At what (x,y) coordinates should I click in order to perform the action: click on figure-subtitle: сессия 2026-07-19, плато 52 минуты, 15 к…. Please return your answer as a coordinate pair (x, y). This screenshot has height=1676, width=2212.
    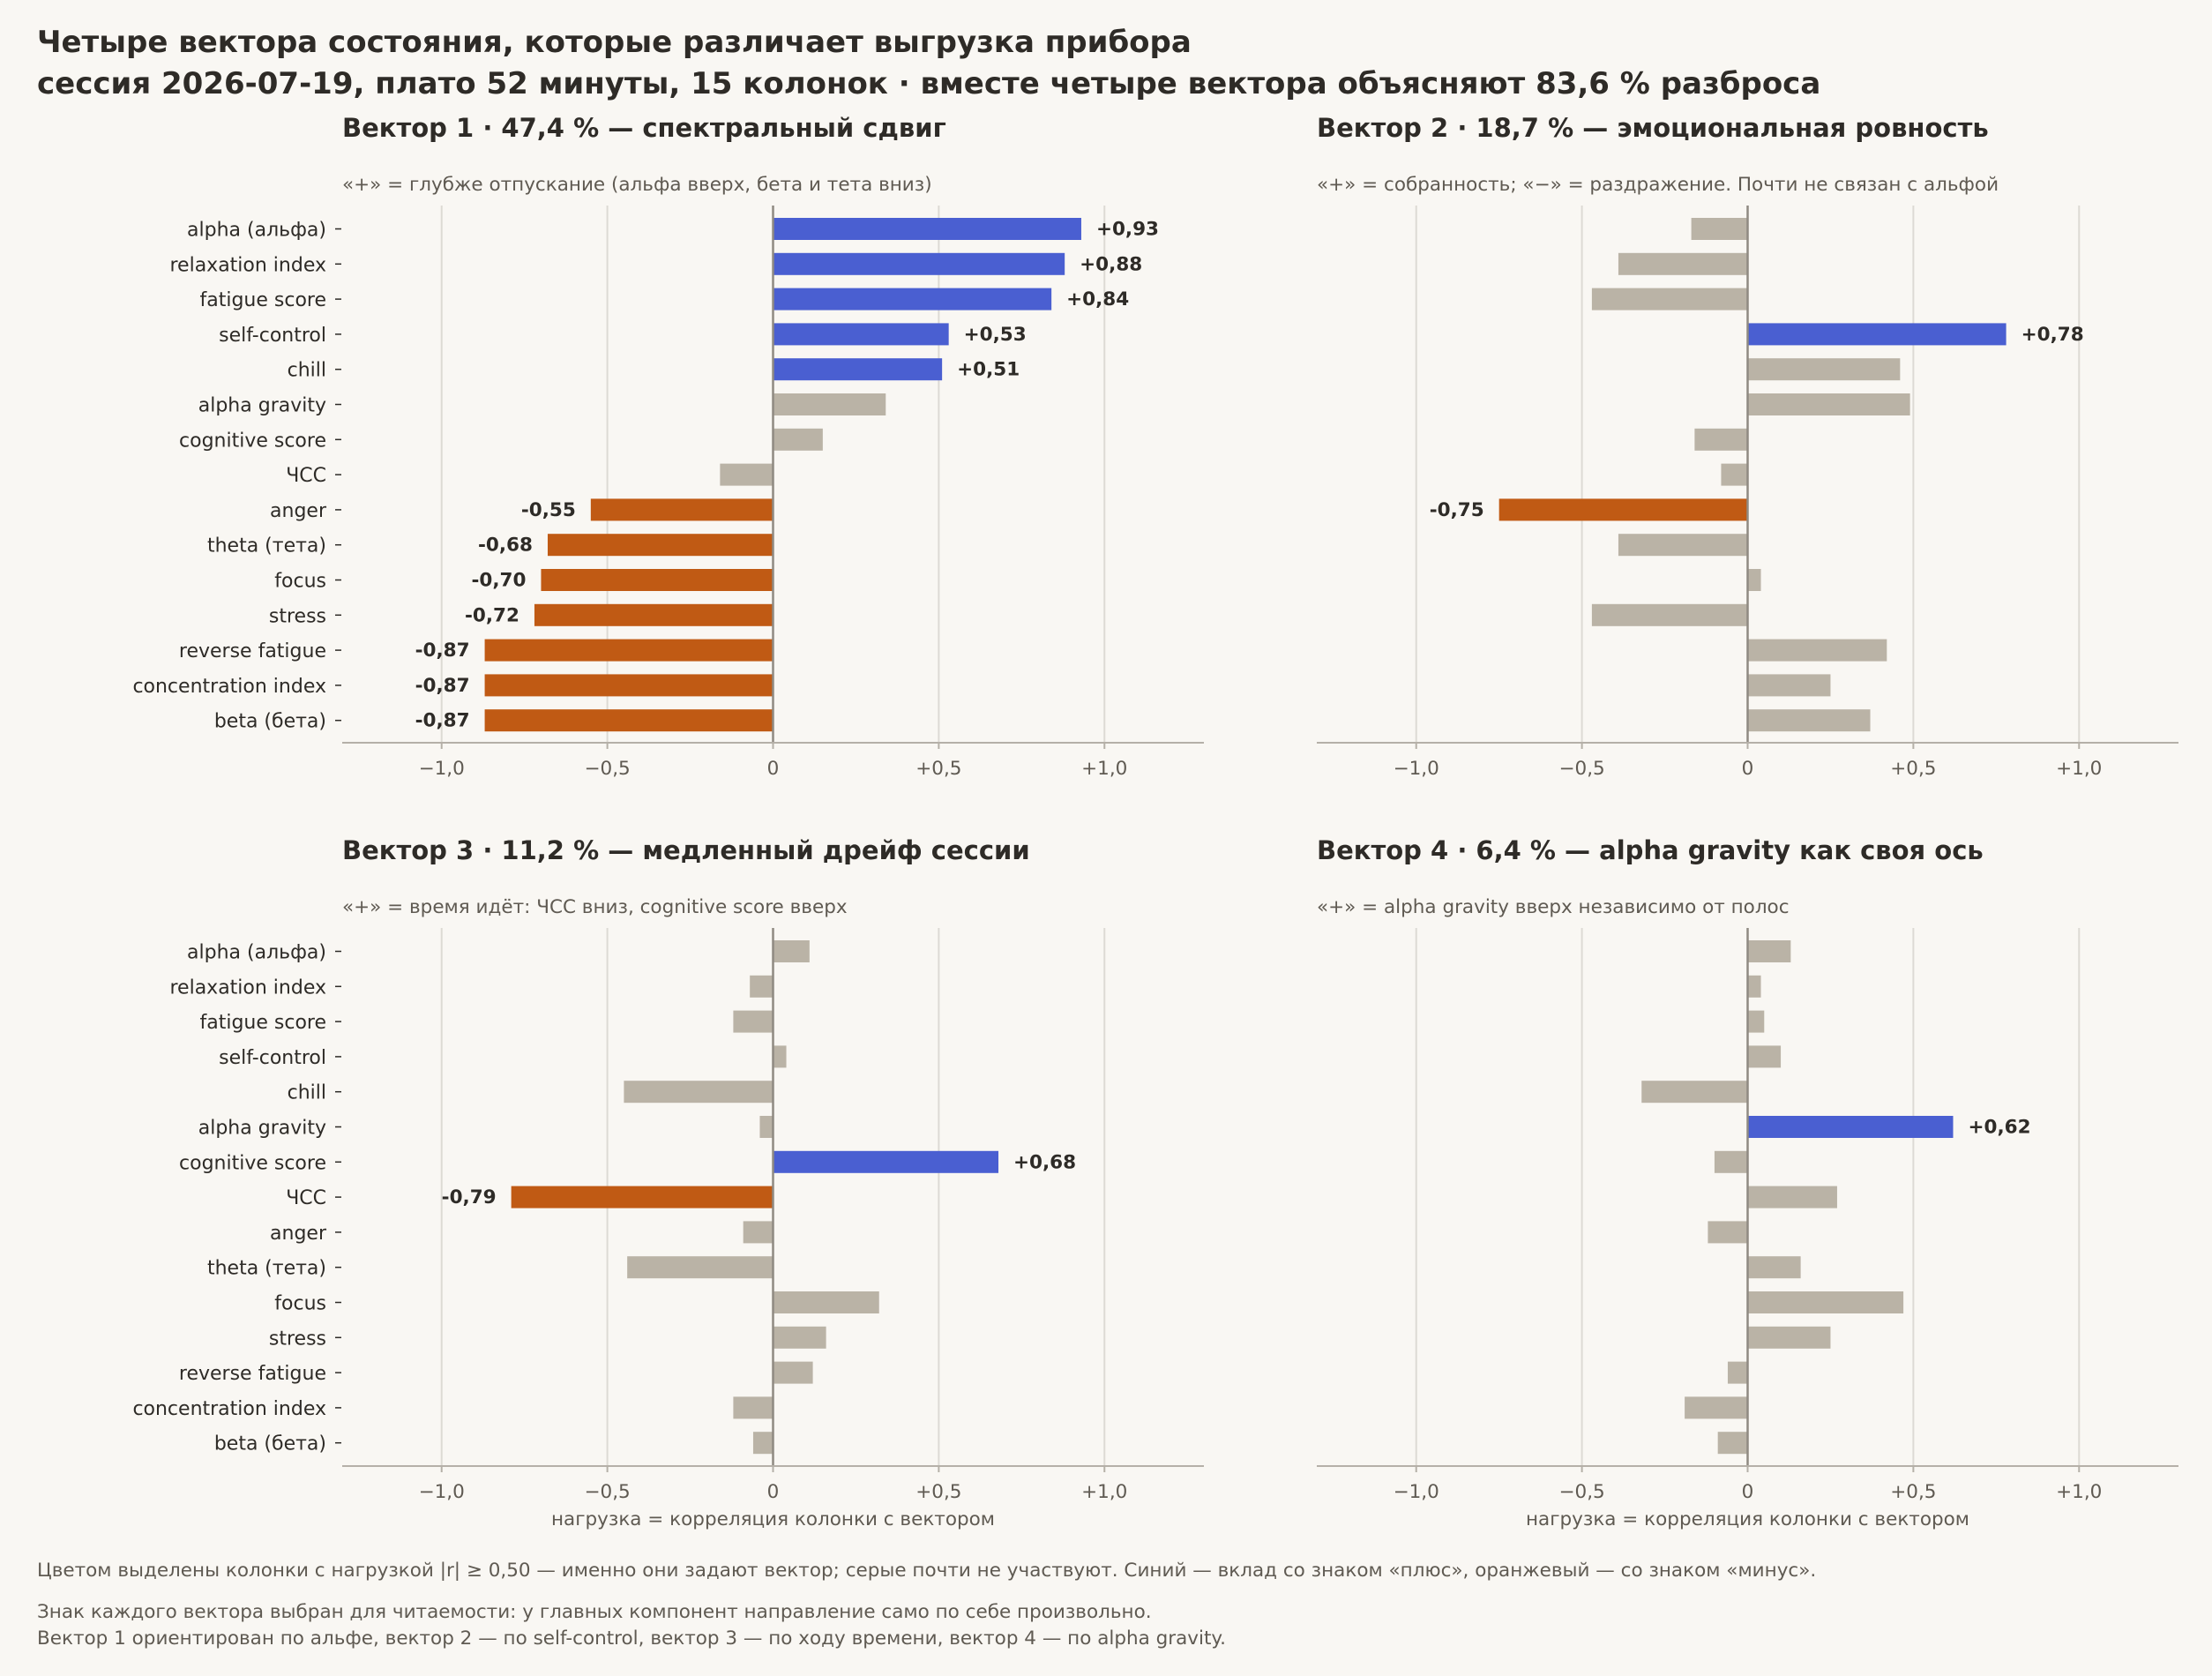
    Looking at the image, I should click on (929, 83).